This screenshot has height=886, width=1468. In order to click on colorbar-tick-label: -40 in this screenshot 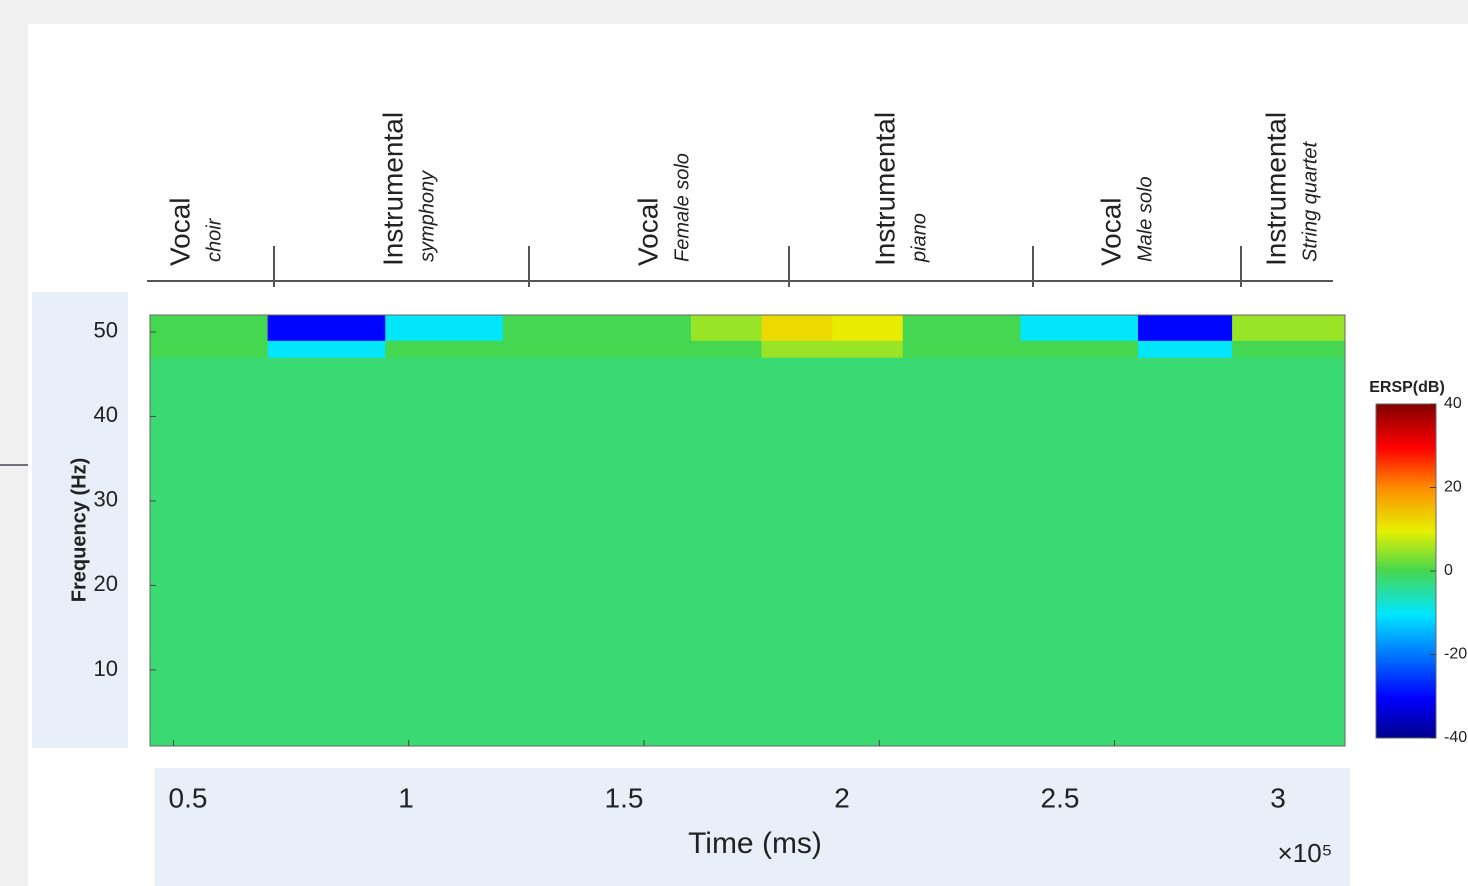, I will do `click(1455, 737)`.